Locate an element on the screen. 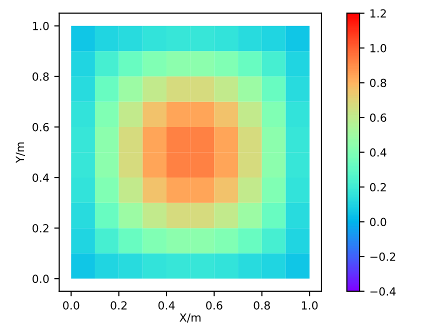  y-tick-label: 0.0 is located at coordinates (40, 279).